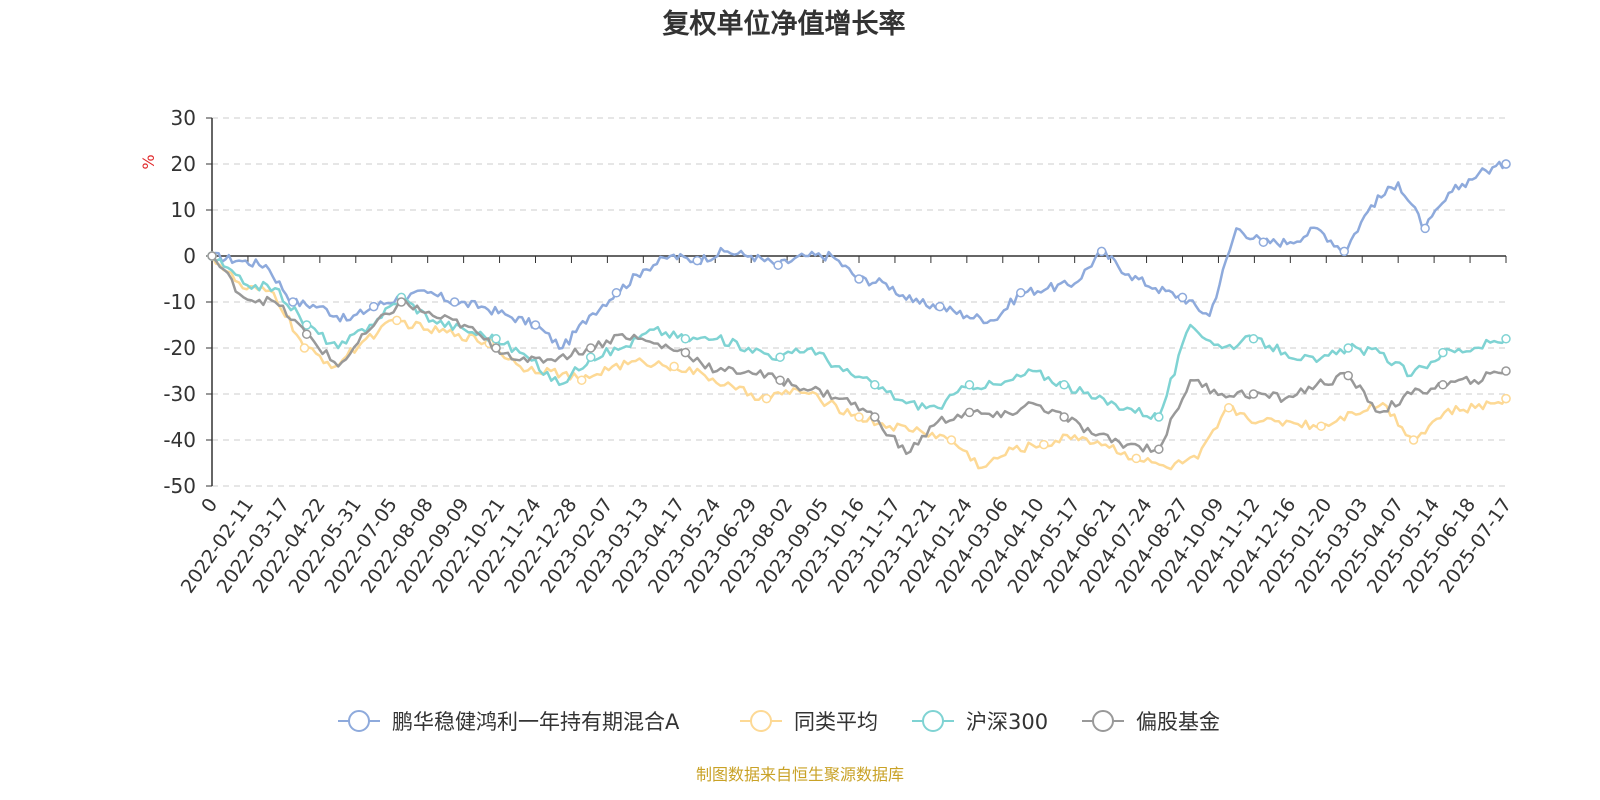 This screenshot has width=1600, height=800. Describe the element at coordinates (209, 505) in the screenshot. I see `x-tick-label: 0` at that location.